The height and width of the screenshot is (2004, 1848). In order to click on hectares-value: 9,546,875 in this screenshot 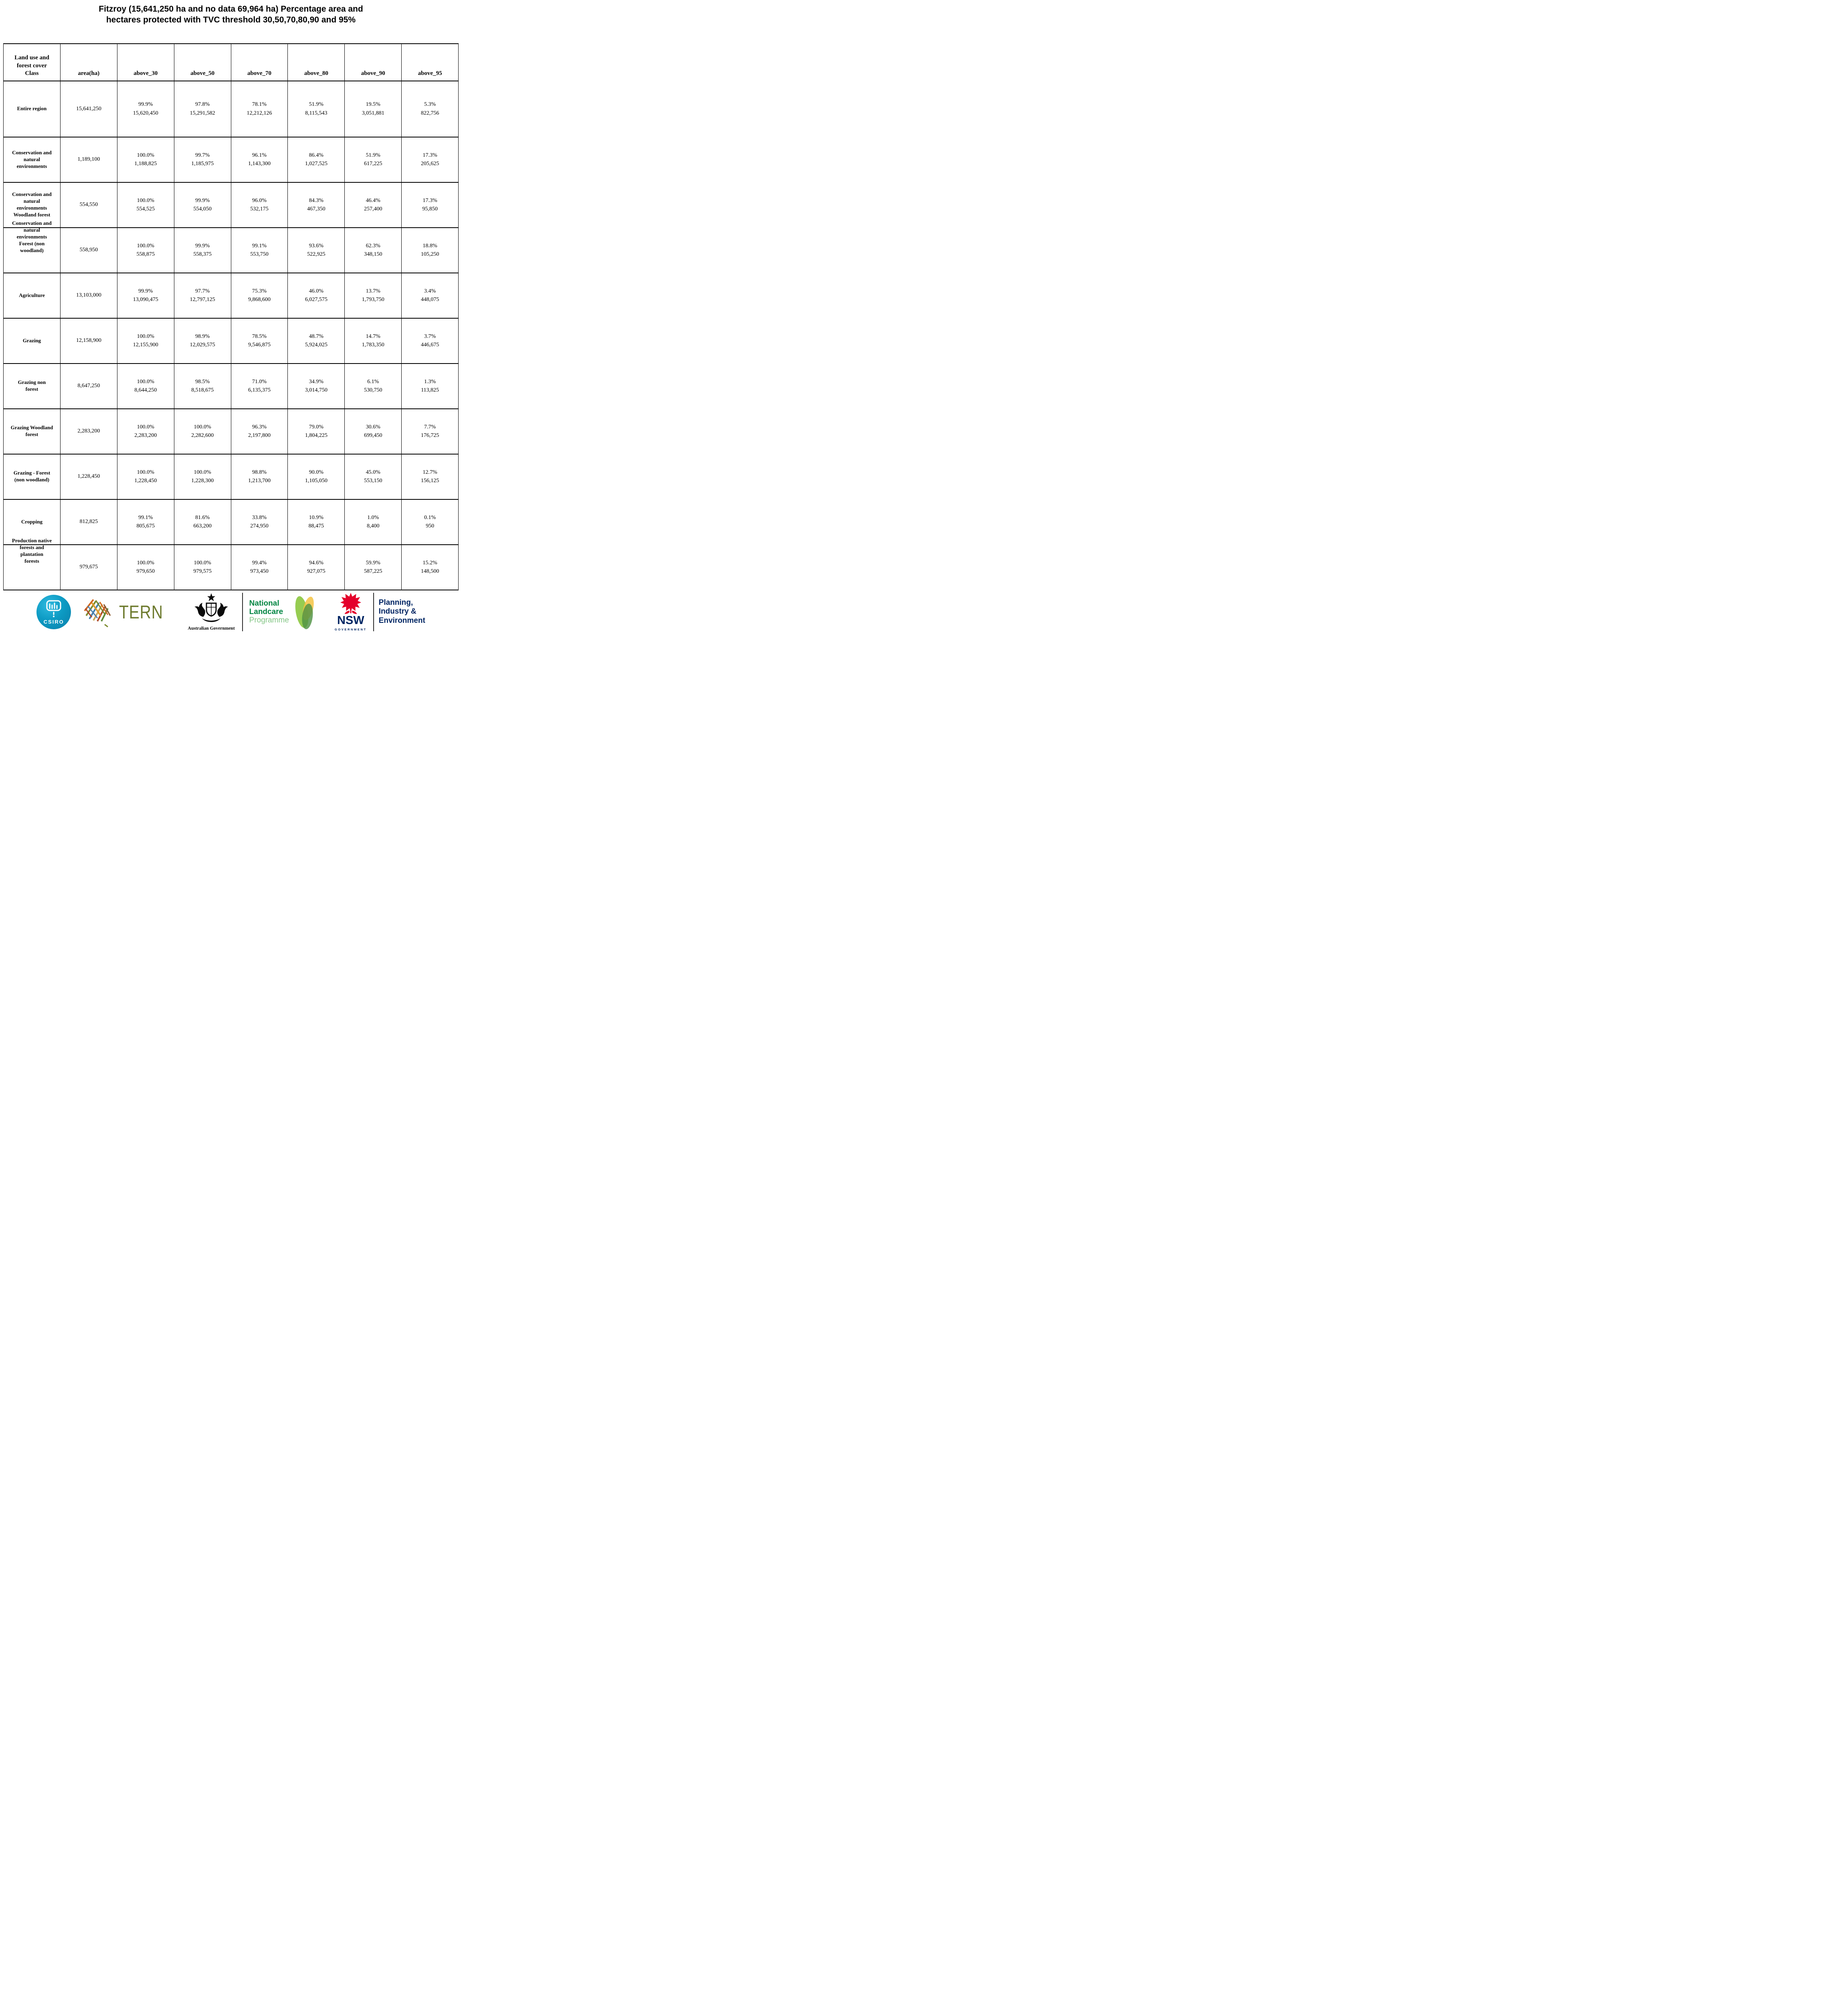, I will do `click(259, 345)`.